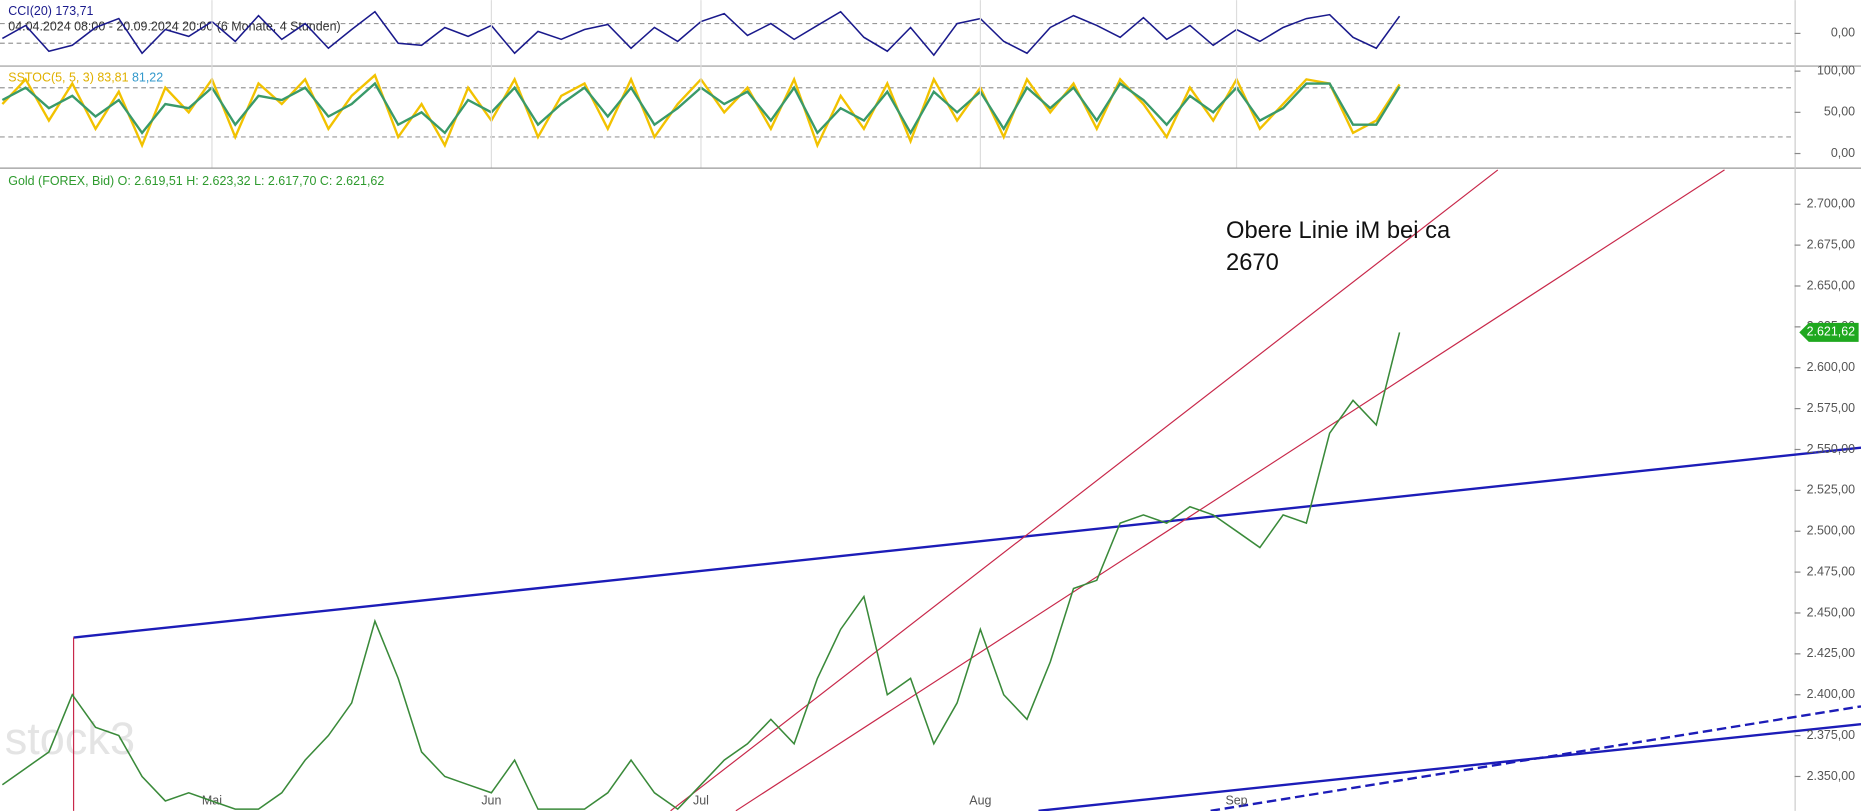  Describe the element at coordinates (1831, 531) in the screenshot. I see `y-tick-label: 2.500,00` at that location.